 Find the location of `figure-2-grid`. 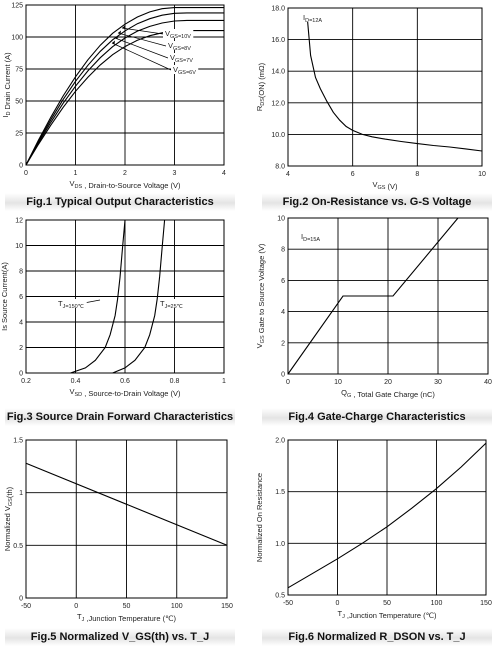

figure-2-grid is located at coordinates (385, 87).